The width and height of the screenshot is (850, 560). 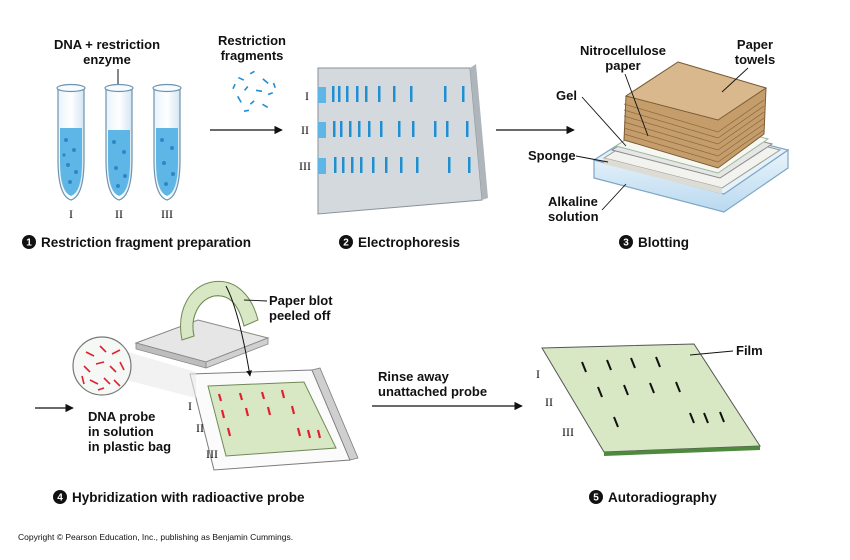 I want to click on dna-probe-label-line3: in plastic bag, so click(x=129, y=446).